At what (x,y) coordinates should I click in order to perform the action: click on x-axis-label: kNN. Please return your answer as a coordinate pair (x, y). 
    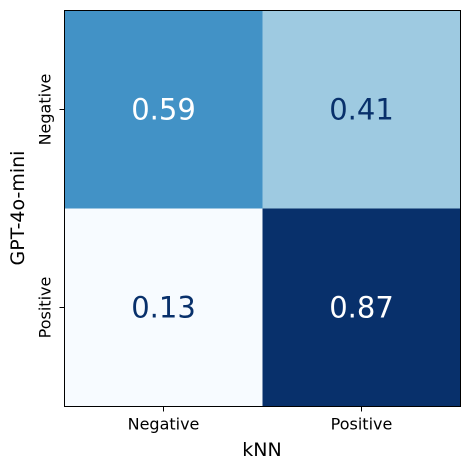
    Looking at the image, I should click on (261, 450).